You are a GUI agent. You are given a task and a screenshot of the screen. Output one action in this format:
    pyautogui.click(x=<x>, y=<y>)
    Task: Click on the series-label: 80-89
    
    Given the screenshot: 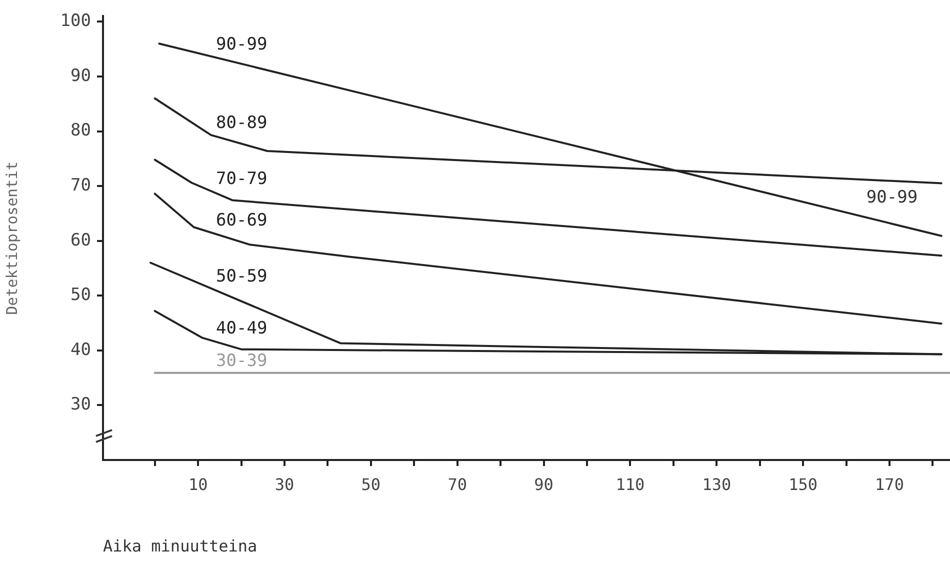 What is the action you would take?
    pyautogui.click(x=242, y=123)
    